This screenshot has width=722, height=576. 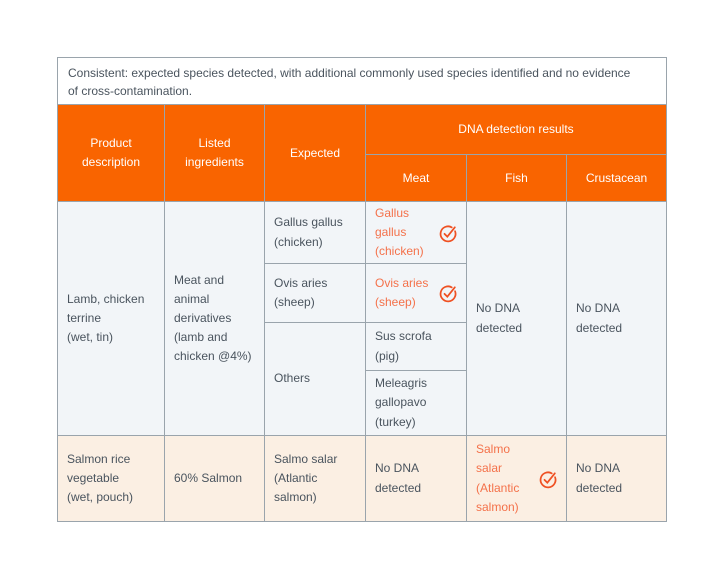 What do you see at coordinates (315, 293) in the screenshot?
I see `cell-row1-expected-sheep: Ovis aries (sheep)` at bounding box center [315, 293].